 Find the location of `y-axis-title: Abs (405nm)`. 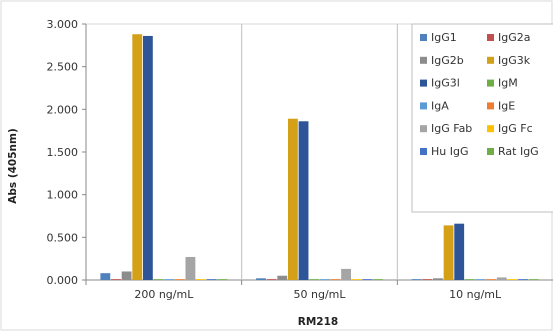

y-axis-title: Abs (405nm) is located at coordinates (13, 165).